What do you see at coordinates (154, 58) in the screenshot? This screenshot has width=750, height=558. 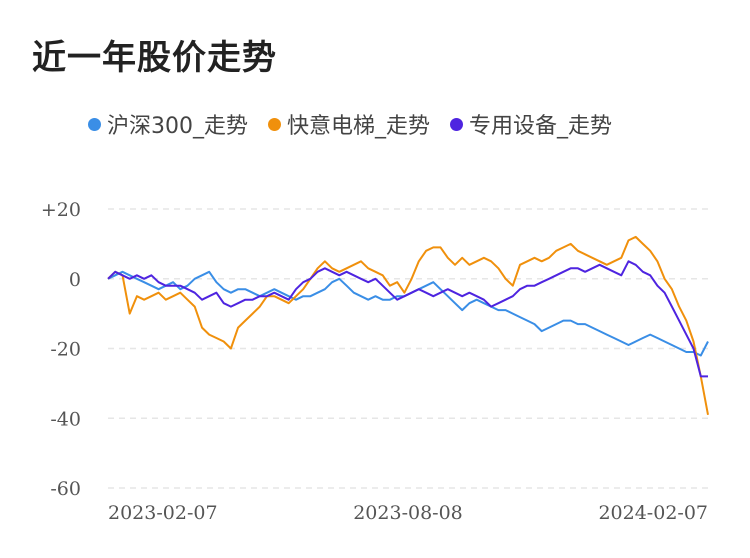 I see `chart-title: 近一年股价走势` at bounding box center [154, 58].